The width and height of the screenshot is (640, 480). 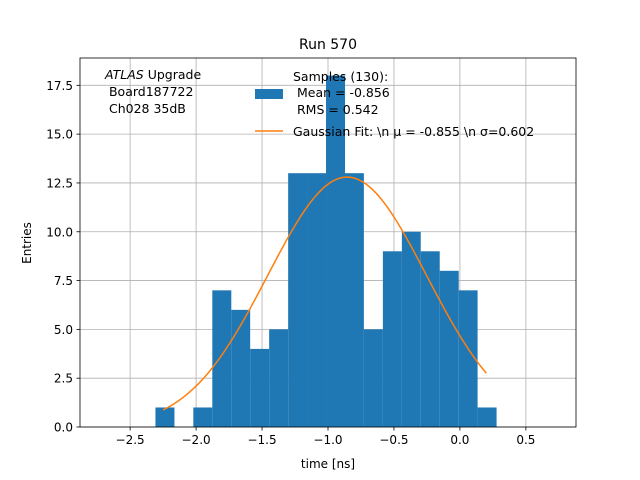 What do you see at coordinates (393, 440) in the screenshot?
I see `x-tick-label: −0.5` at bounding box center [393, 440].